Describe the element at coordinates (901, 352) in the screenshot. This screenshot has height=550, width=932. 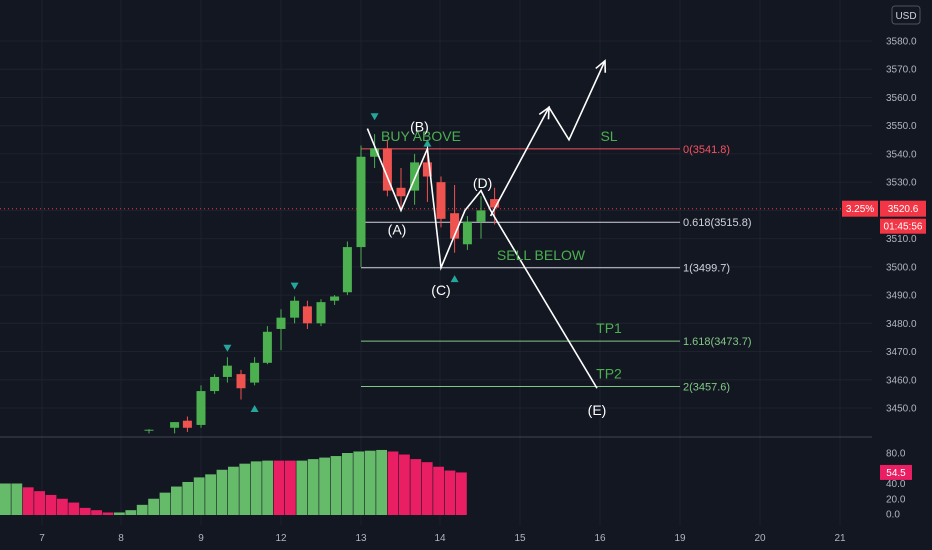
I see `price-tick: 3470.0` at that location.